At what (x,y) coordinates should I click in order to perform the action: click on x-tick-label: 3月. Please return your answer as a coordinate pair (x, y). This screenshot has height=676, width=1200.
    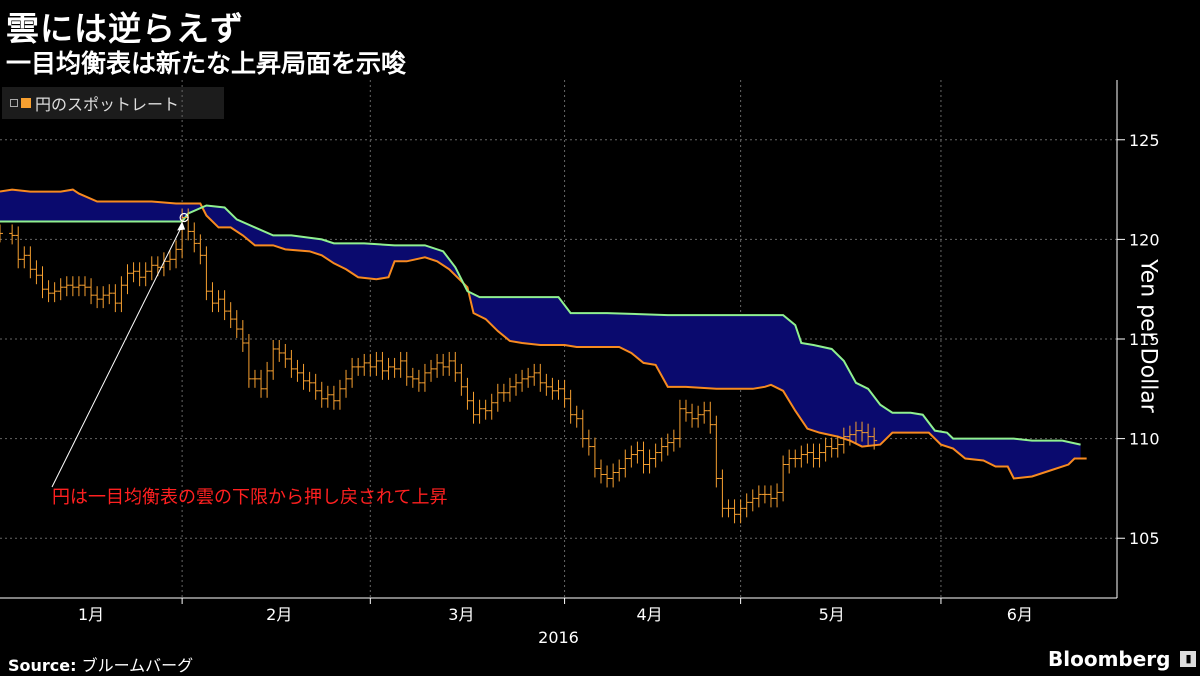
    Looking at the image, I should click on (461, 614).